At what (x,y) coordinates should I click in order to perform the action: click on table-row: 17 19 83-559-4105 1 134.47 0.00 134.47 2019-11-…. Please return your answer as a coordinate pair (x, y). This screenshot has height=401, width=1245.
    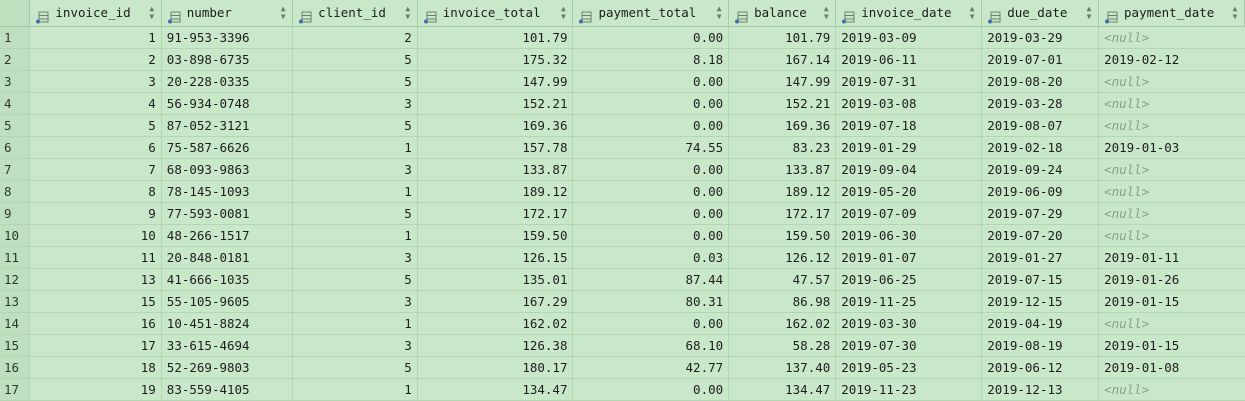
    Looking at the image, I should click on (622, 390).